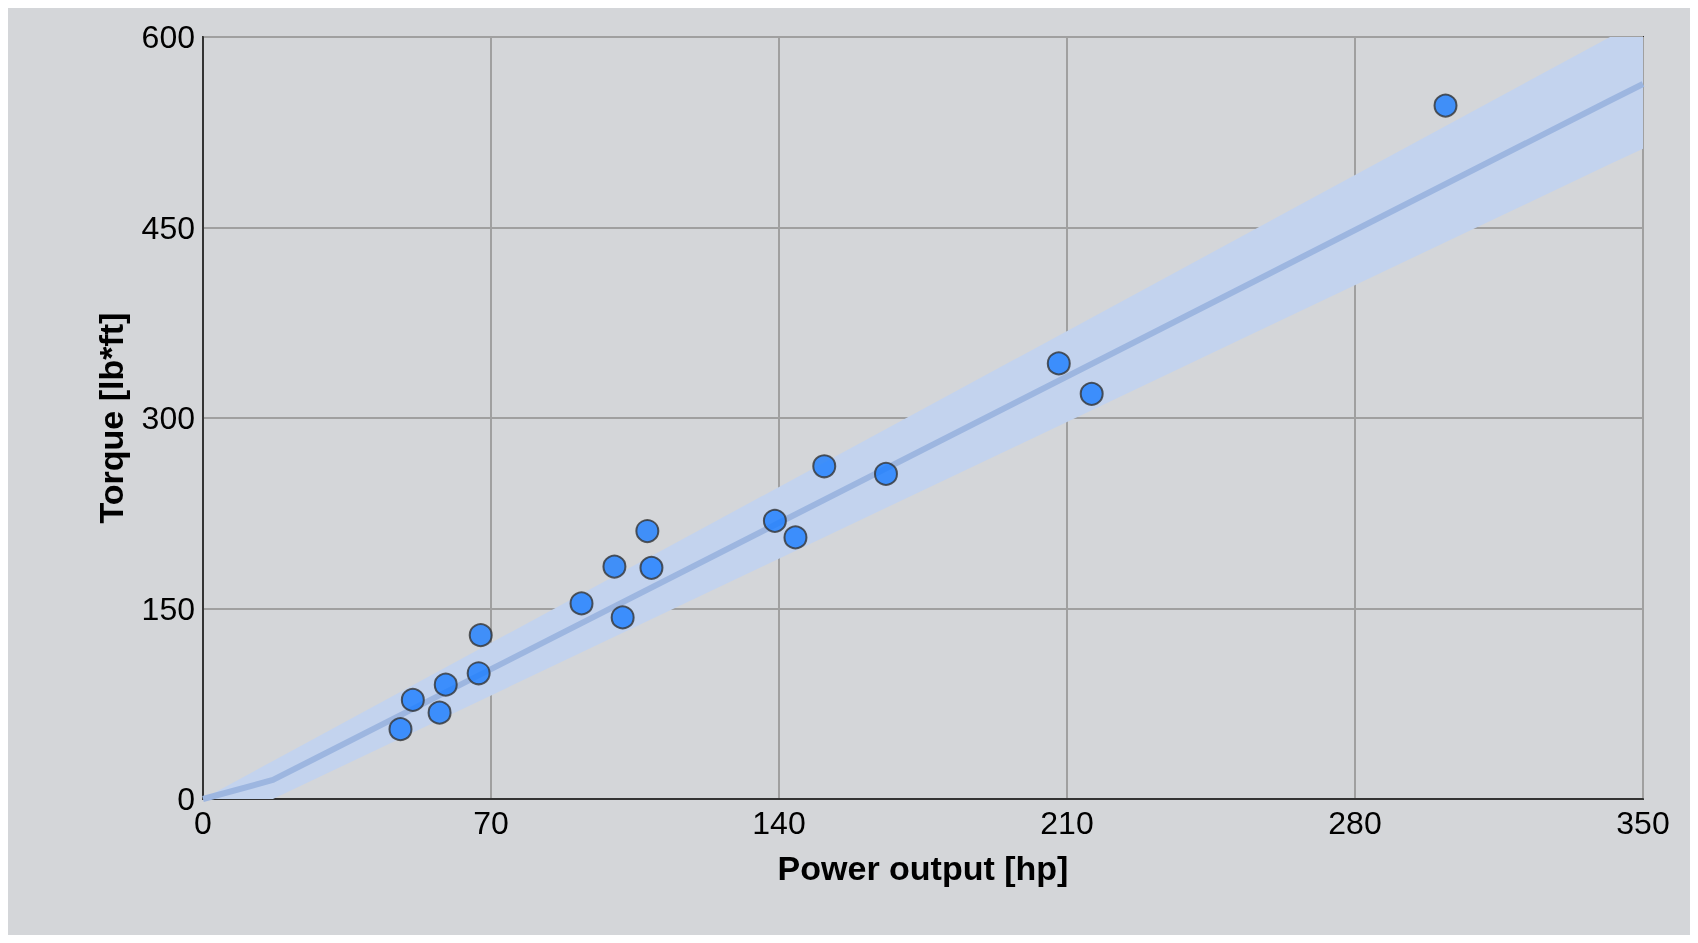 The width and height of the screenshot is (1698, 943). Describe the element at coordinates (168, 227) in the screenshot. I see `y-tick-label: 450` at that location.